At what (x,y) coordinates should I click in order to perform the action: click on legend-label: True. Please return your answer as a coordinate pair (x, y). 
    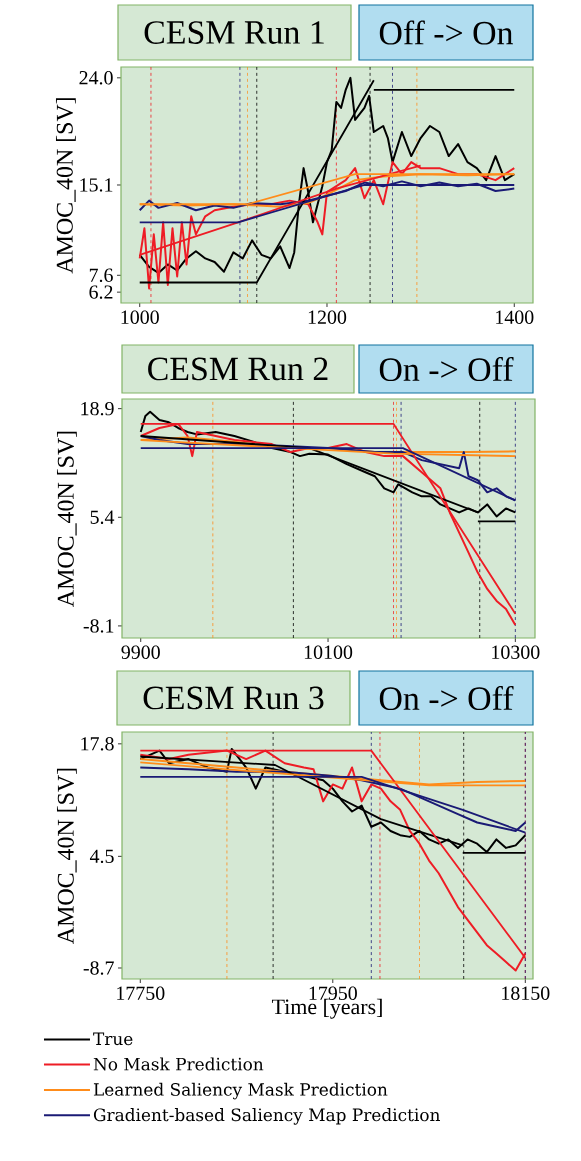
    Looking at the image, I should click on (113, 1039).